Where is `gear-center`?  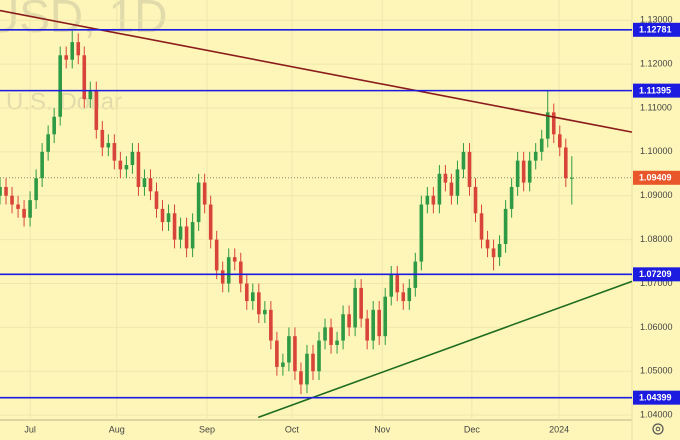
gear-center is located at coordinates (658, 429).